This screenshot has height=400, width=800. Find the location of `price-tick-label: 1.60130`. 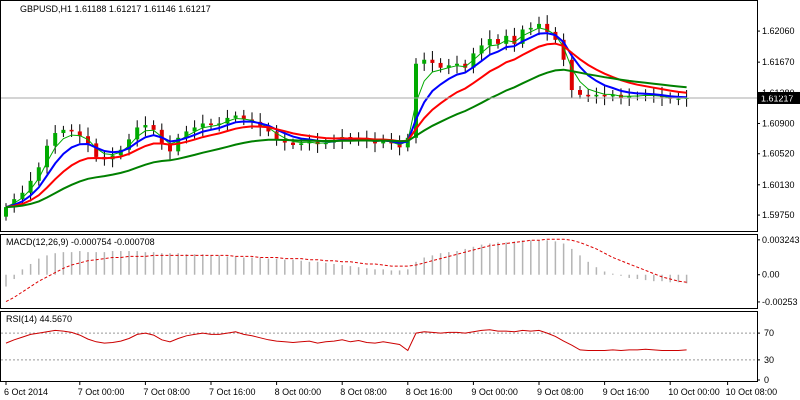

price-tick-label: 1.60130 is located at coordinates (778, 185).